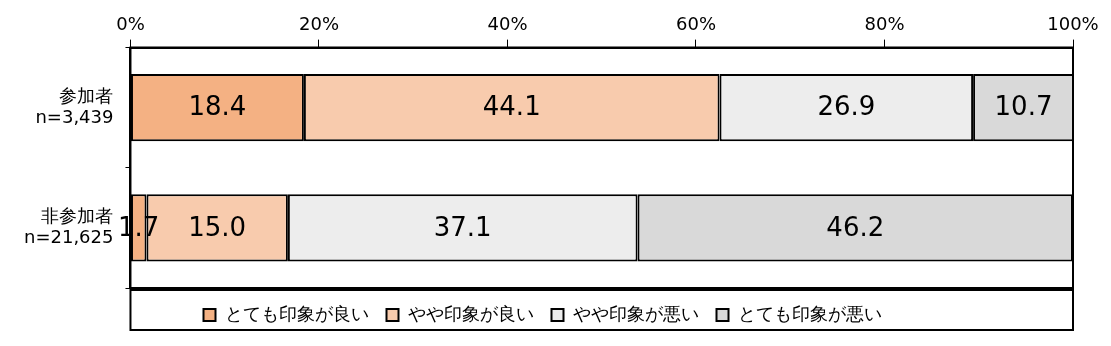 The image size is (1111, 346). I want to click on data-label: 10.7, so click(1023, 106).